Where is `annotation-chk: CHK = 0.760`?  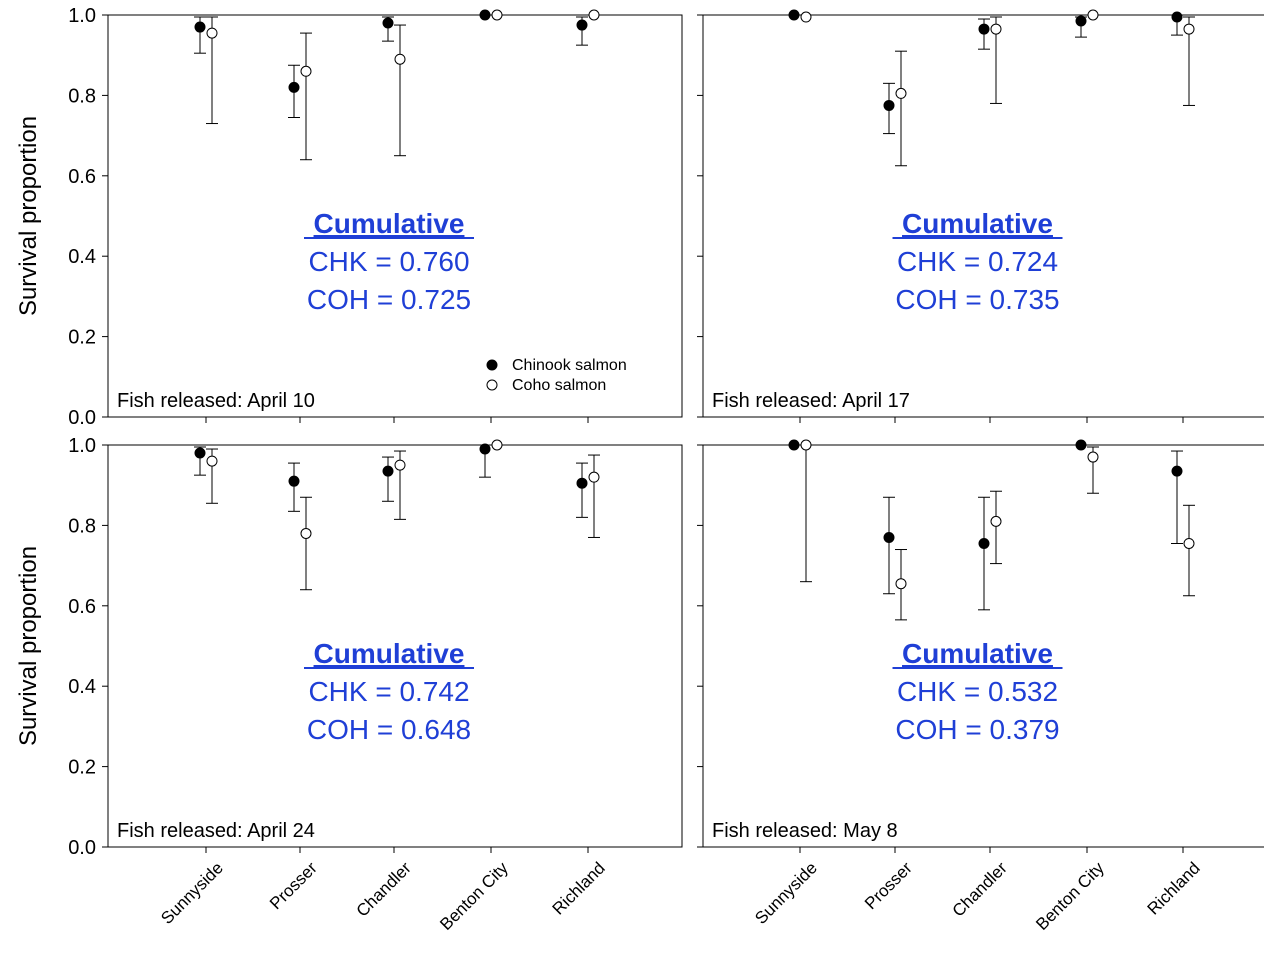
annotation-chk: CHK = 0.760 is located at coordinates (388, 261).